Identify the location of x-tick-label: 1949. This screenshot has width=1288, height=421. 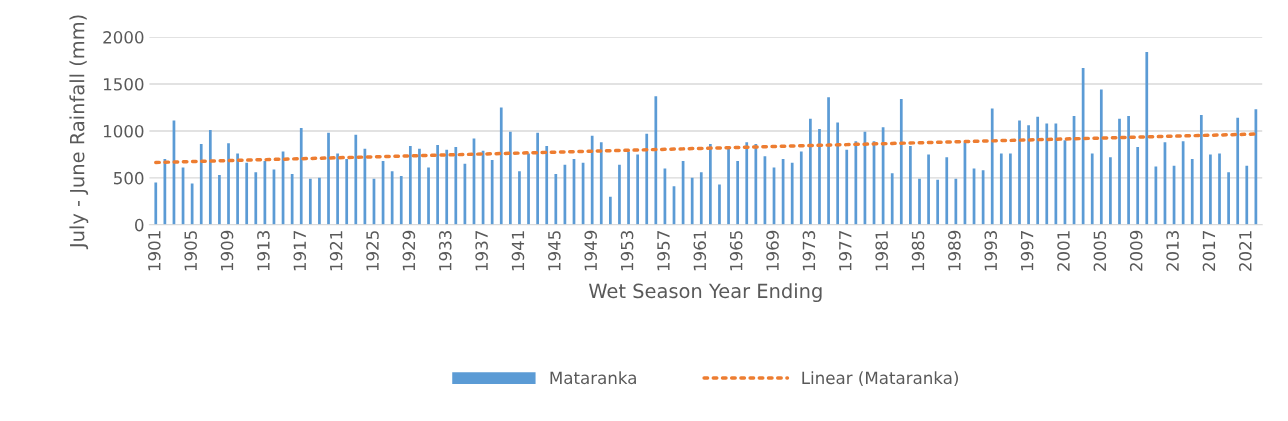
(591, 250).